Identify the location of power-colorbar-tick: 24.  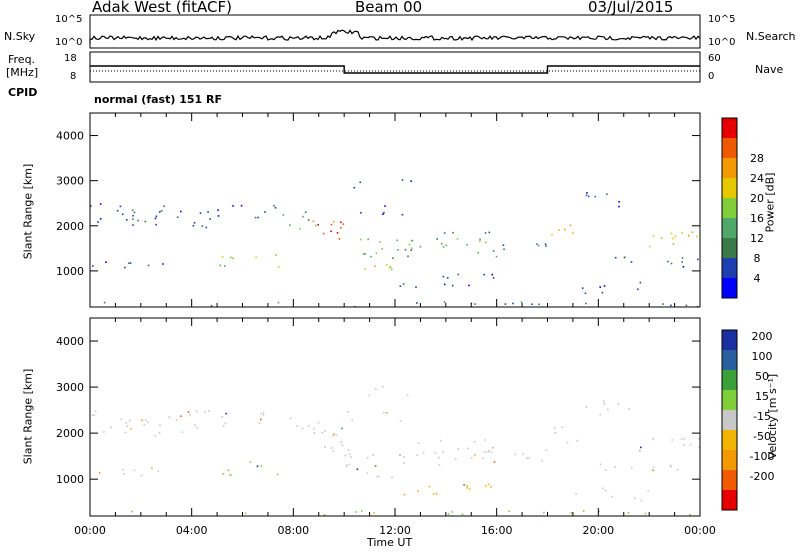
(757, 178).